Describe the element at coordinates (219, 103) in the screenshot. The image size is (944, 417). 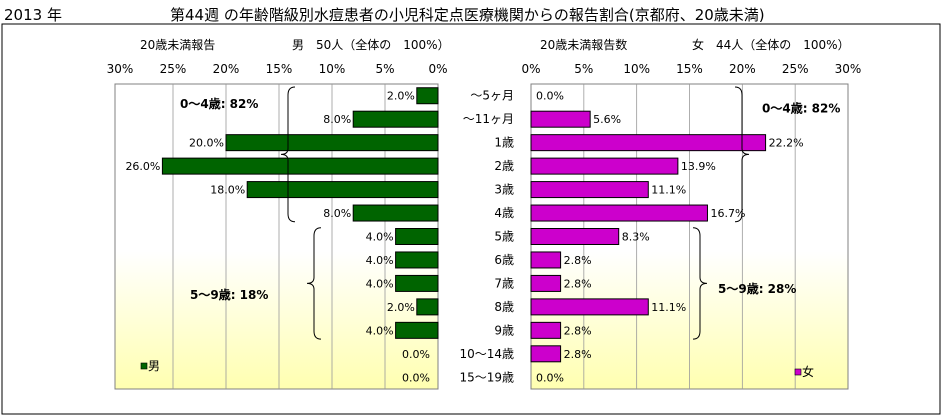
I see `male-annotation-0-4: 0～4歳: 82%` at that location.